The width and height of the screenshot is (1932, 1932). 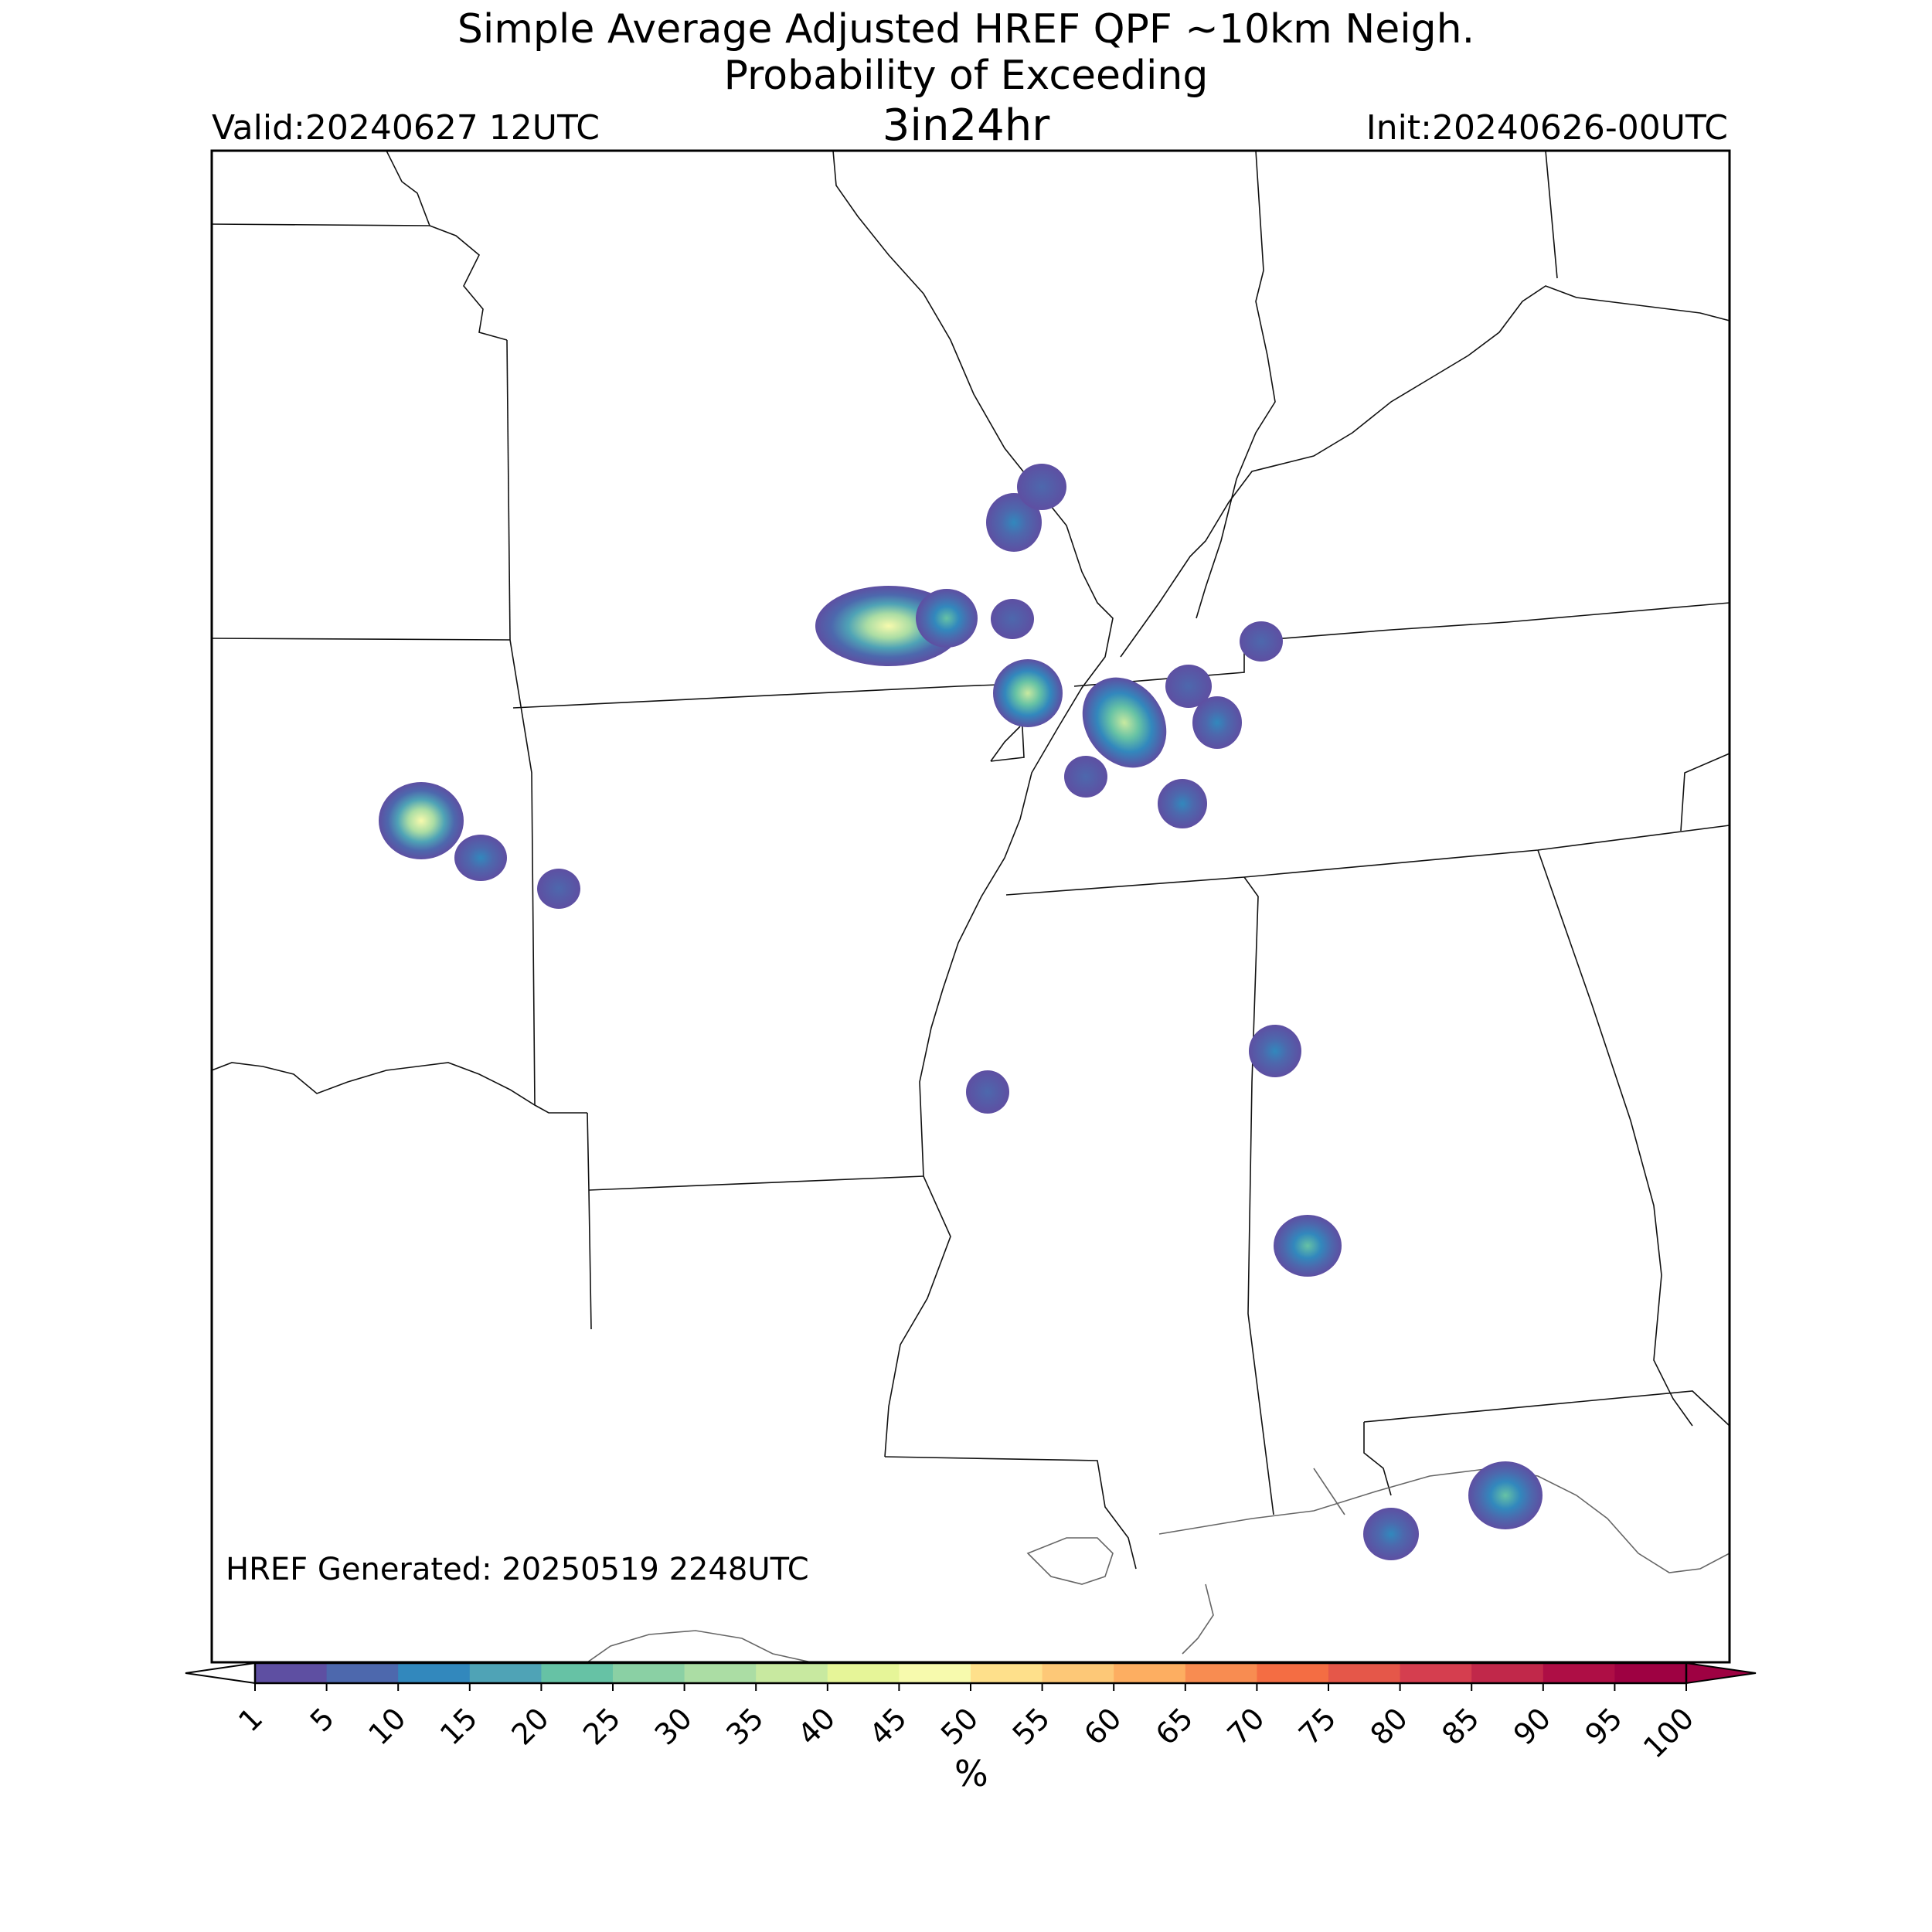 I want to click on colorbar-tick-label: 45, so click(x=887, y=1726).